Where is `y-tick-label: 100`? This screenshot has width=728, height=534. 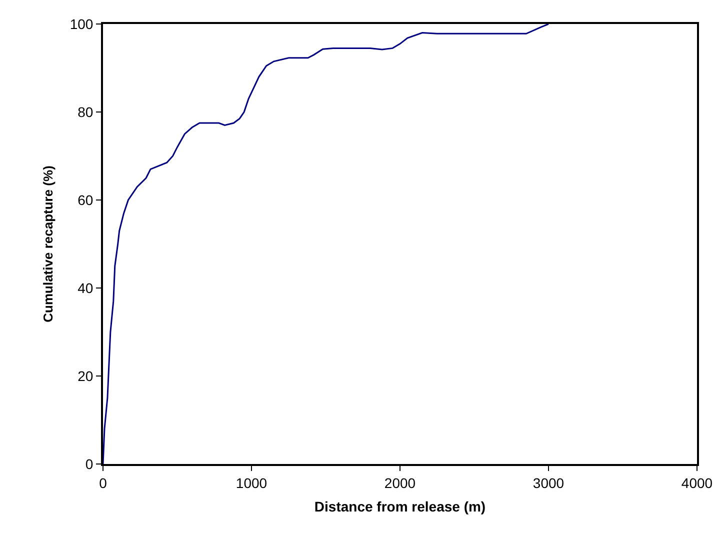 y-tick-label: 100 is located at coordinates (82, 24).